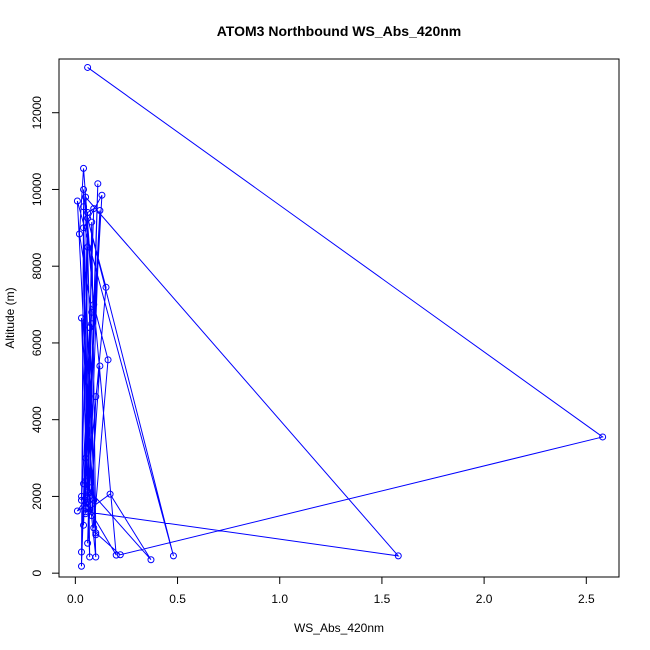 The width and height of the screenshot is (650, 650). Describe the element at coordinates (37, 342) in the screenshot. I see `y-tick-label: 6000` at that location.